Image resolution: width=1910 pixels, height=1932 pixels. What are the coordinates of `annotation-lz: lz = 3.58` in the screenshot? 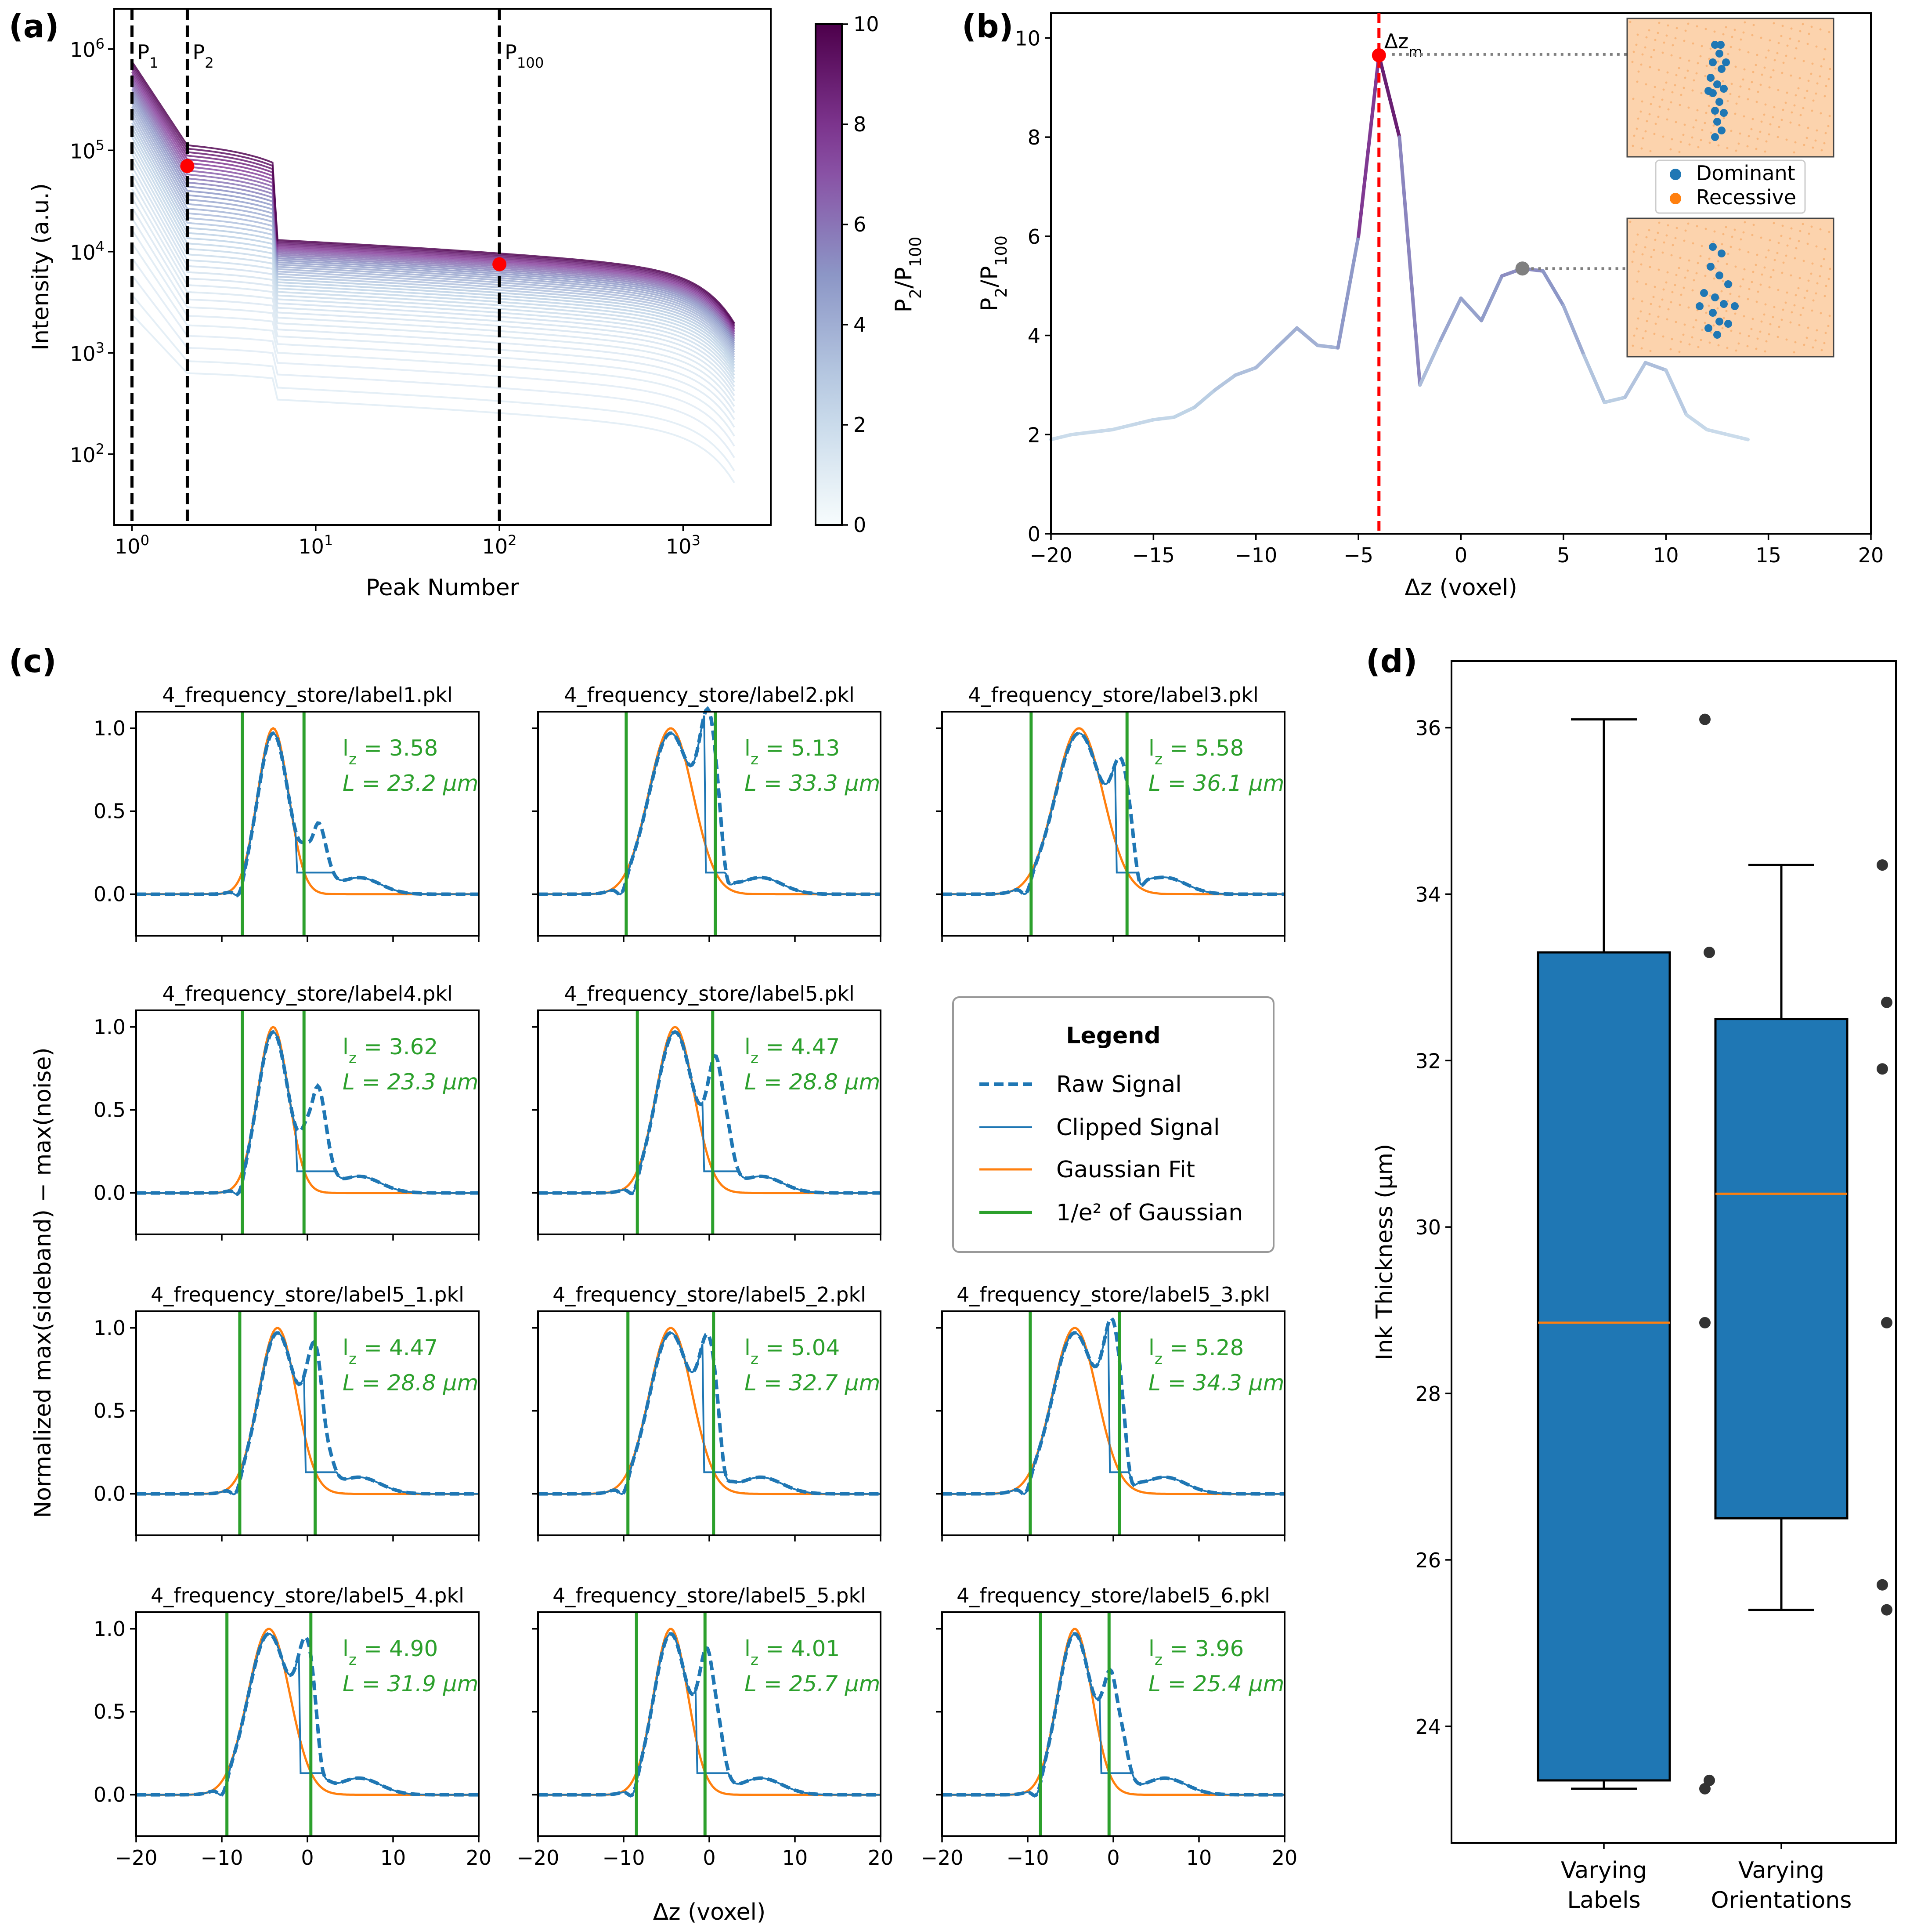 It's located at (390, 751).